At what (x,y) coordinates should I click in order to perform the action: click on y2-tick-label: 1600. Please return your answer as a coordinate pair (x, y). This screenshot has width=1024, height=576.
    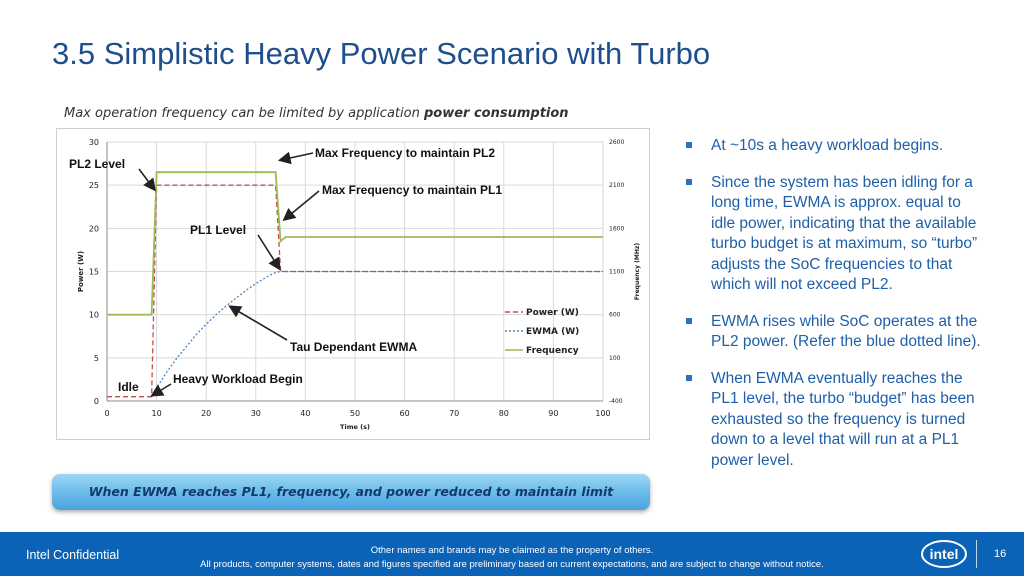
    Looking at the image, I should click on (616, 228).